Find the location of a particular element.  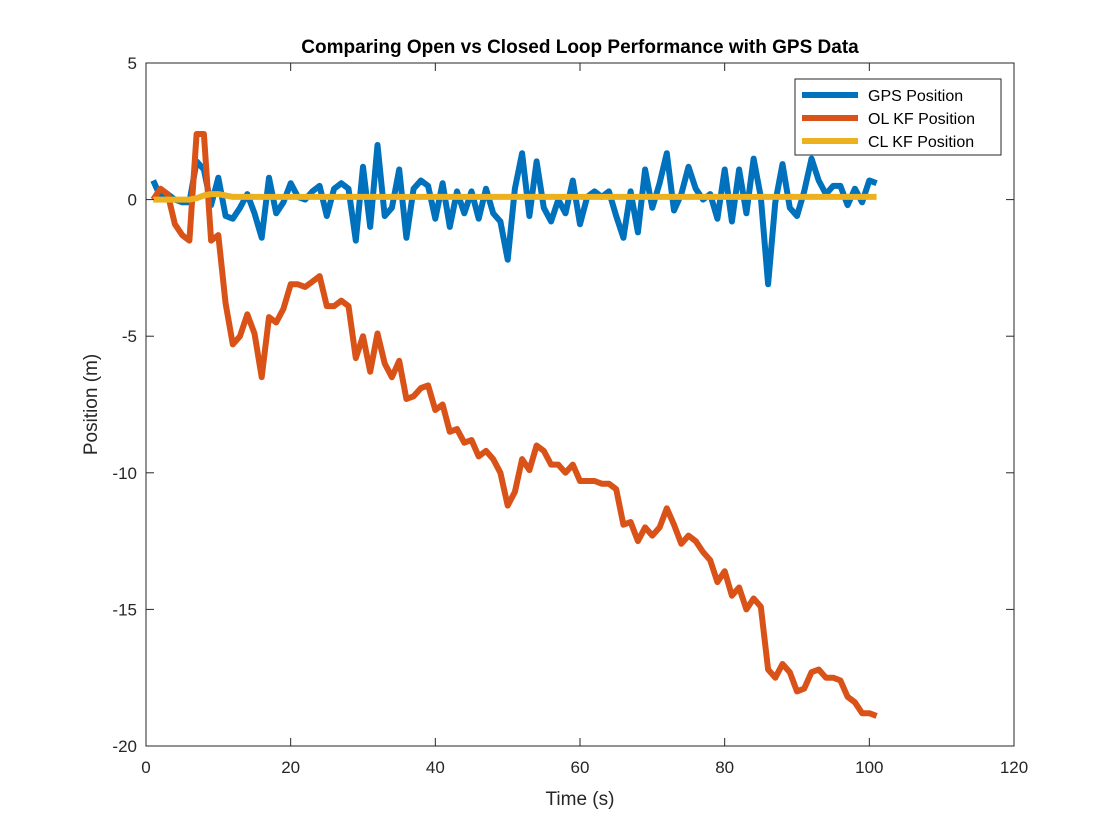

y-tick-label: 0 is located at coordinates (132, 200).